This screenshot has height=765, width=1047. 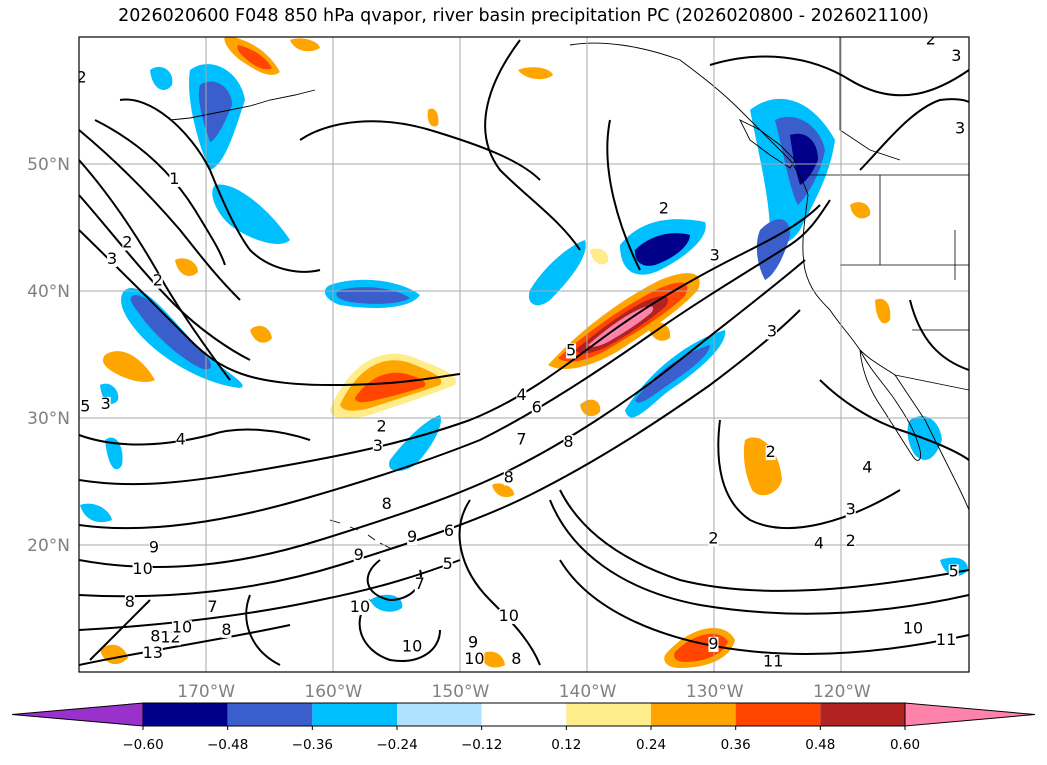 What do you see at coordinates (227, 745) in the screenshot?
I see `colorbar-tick-label: −0.48` at bounding box center [227, 745].